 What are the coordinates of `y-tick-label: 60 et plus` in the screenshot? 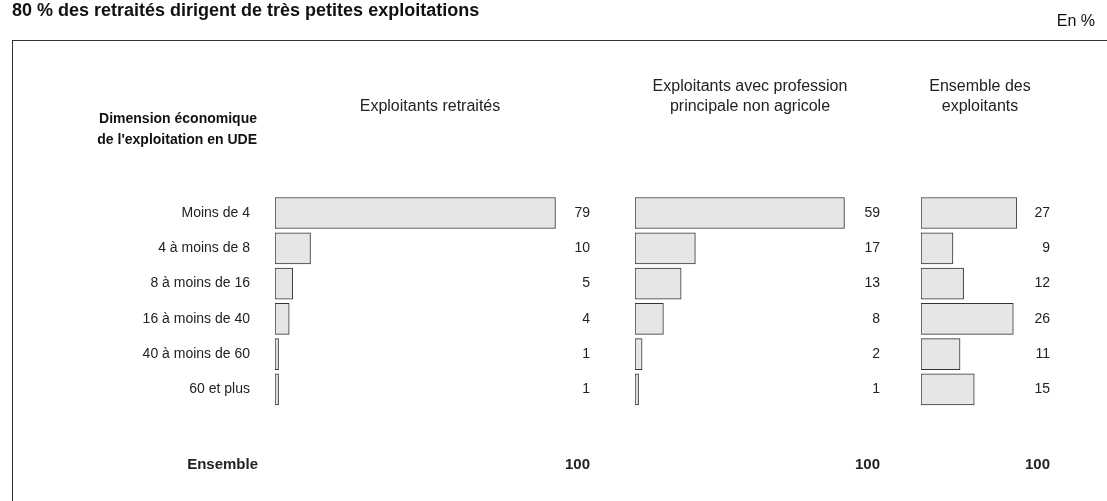 It's located at (219, 388).